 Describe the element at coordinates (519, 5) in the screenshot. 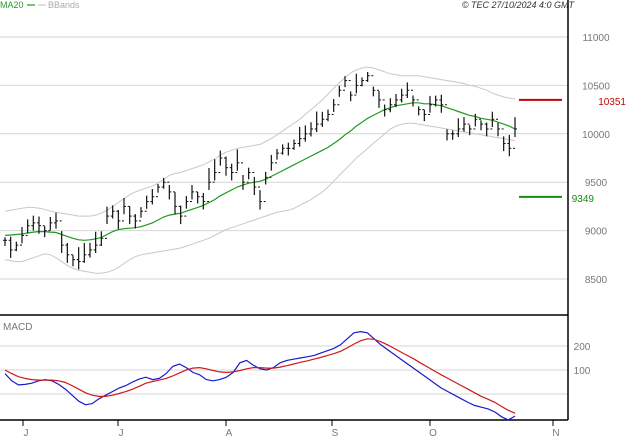

I see `copyright-timestamp: © TEC 27/10/2024 4:0 GMT` at that location.